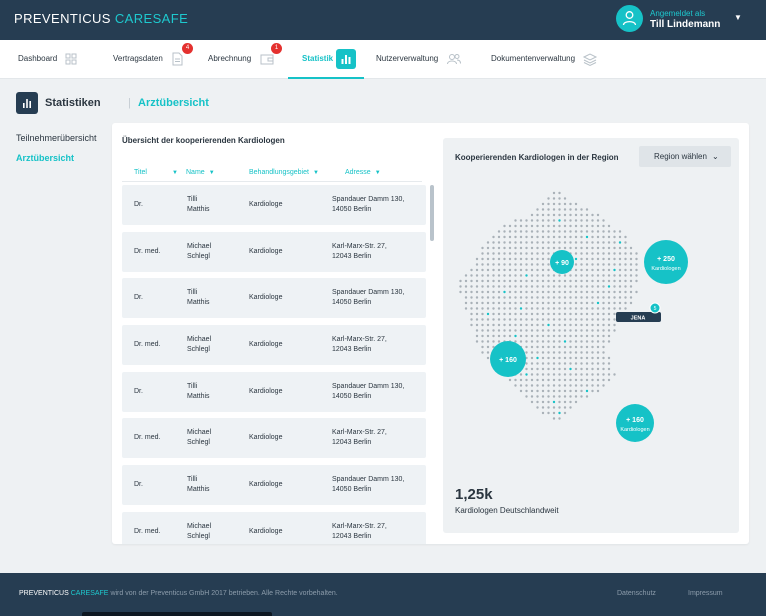 The image size is (766, 616). What do you see at coordinates (363, 172) in the screenshot?
I see `column-header-adresse: Adresse ▼` at bounding box center [363, 172].